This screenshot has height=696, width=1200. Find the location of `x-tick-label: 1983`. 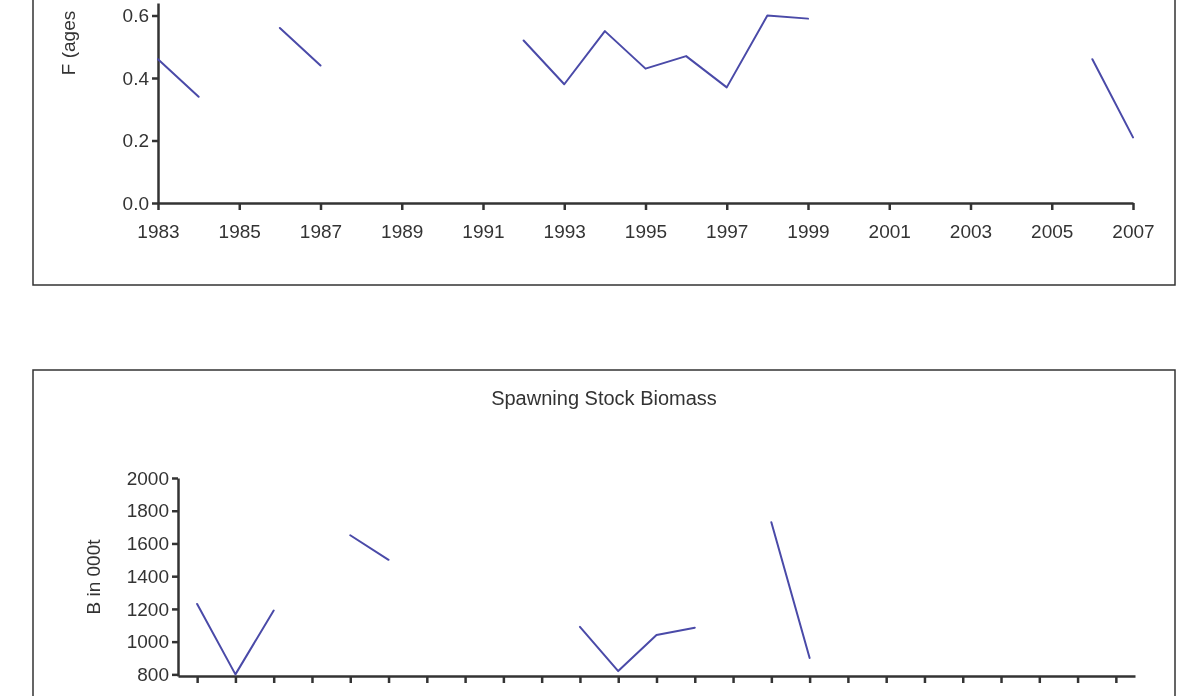

x-tick-label: 1983 is located at coordinates (158, 231).